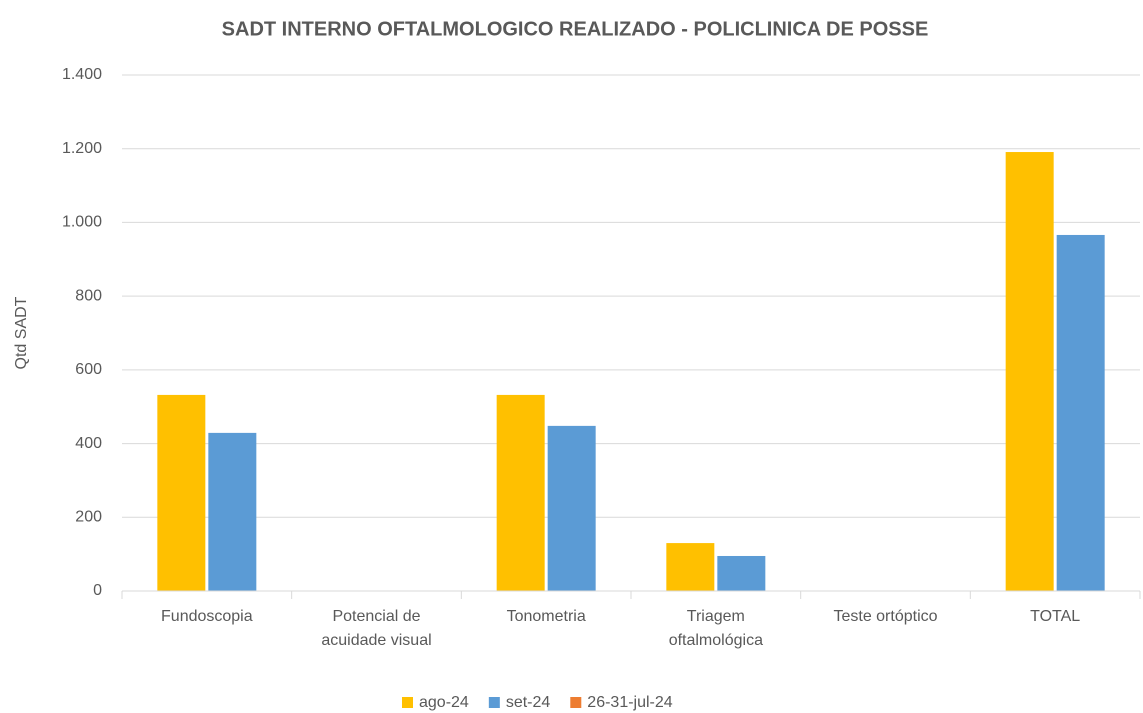 The height and width of the screenshot is (713, 1143). I want to click on x-tick-label: Tonometria, so click(546, 616).